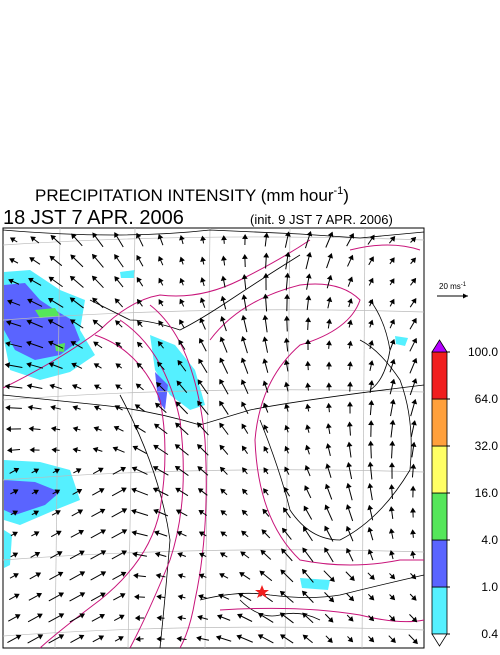 The width and height of the screenshot is (500, 655). What do you see at coordinates (489, 634) in the screenshot?
I see `colorbar-label: 0.4` at bounding box center [489, 634].